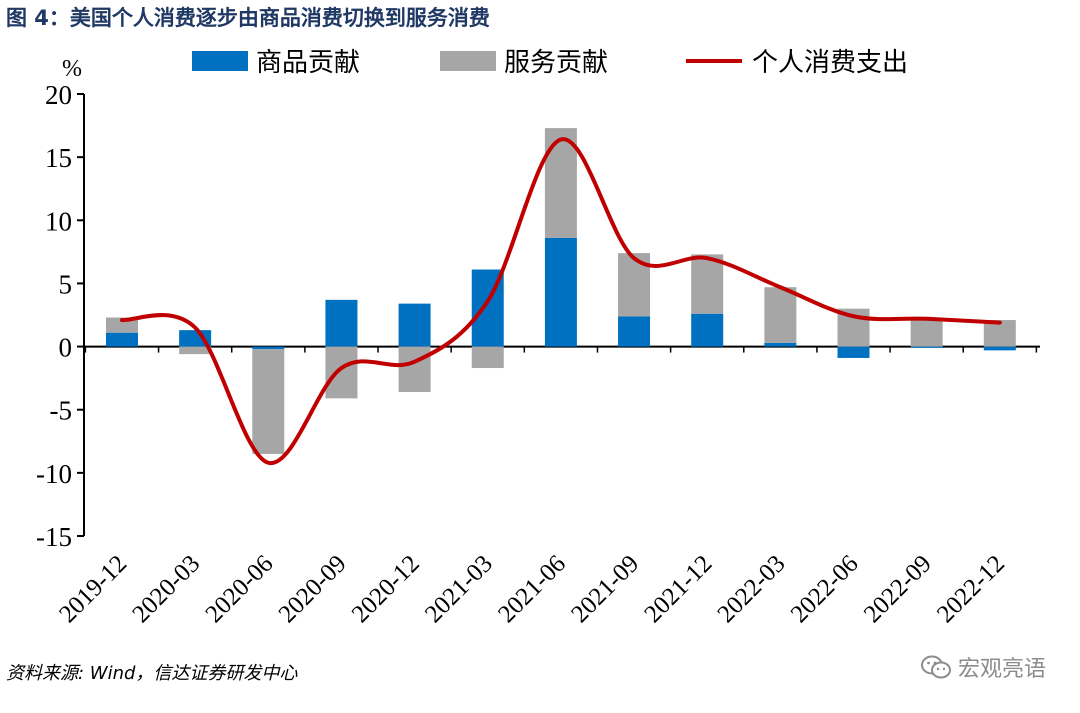 This screenshot has width=1080, height=713. What do you see at coordinates (61, 411) in the screenshot?
I see `y-tick-label: -5` at bounding box center [61, 411].